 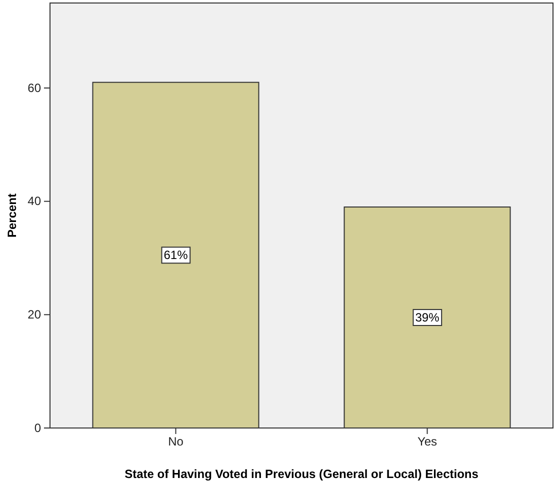 What do you see at coordinates (35, 87) in the screenshot?
I see `y-tick-label: 60` at bounding box center [35, 87].